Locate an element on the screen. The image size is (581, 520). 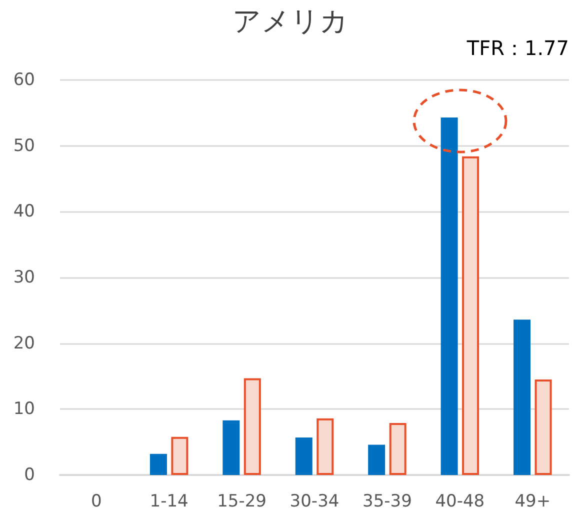
y-tick-label: 60 is located at coordinates (24, 80).